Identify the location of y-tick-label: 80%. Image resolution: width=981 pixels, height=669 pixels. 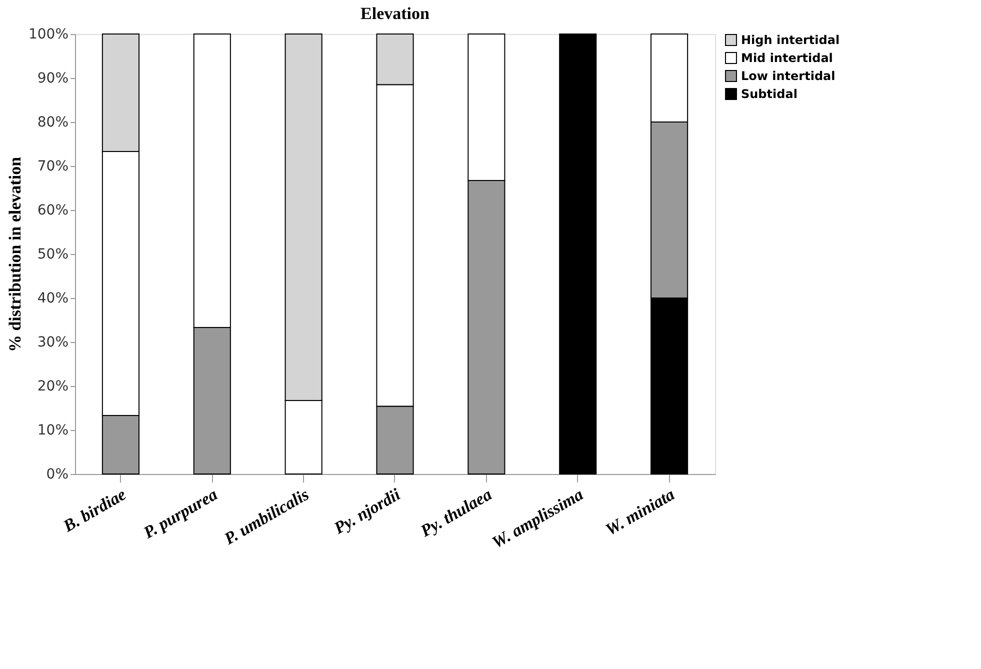
(52, 122).